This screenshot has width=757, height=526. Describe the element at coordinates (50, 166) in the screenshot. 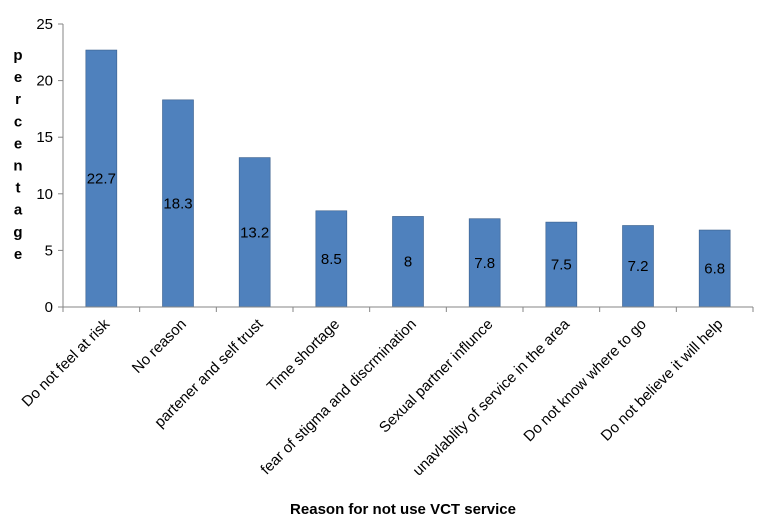

I see `y-axis: 0 5 10 15 20 25` at that location.